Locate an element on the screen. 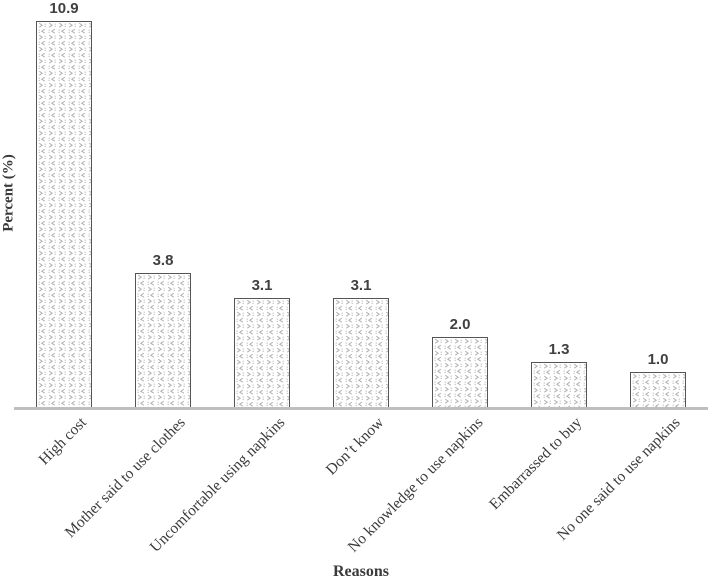  x-tick-label: High cost is located at coordinates (63, 441).